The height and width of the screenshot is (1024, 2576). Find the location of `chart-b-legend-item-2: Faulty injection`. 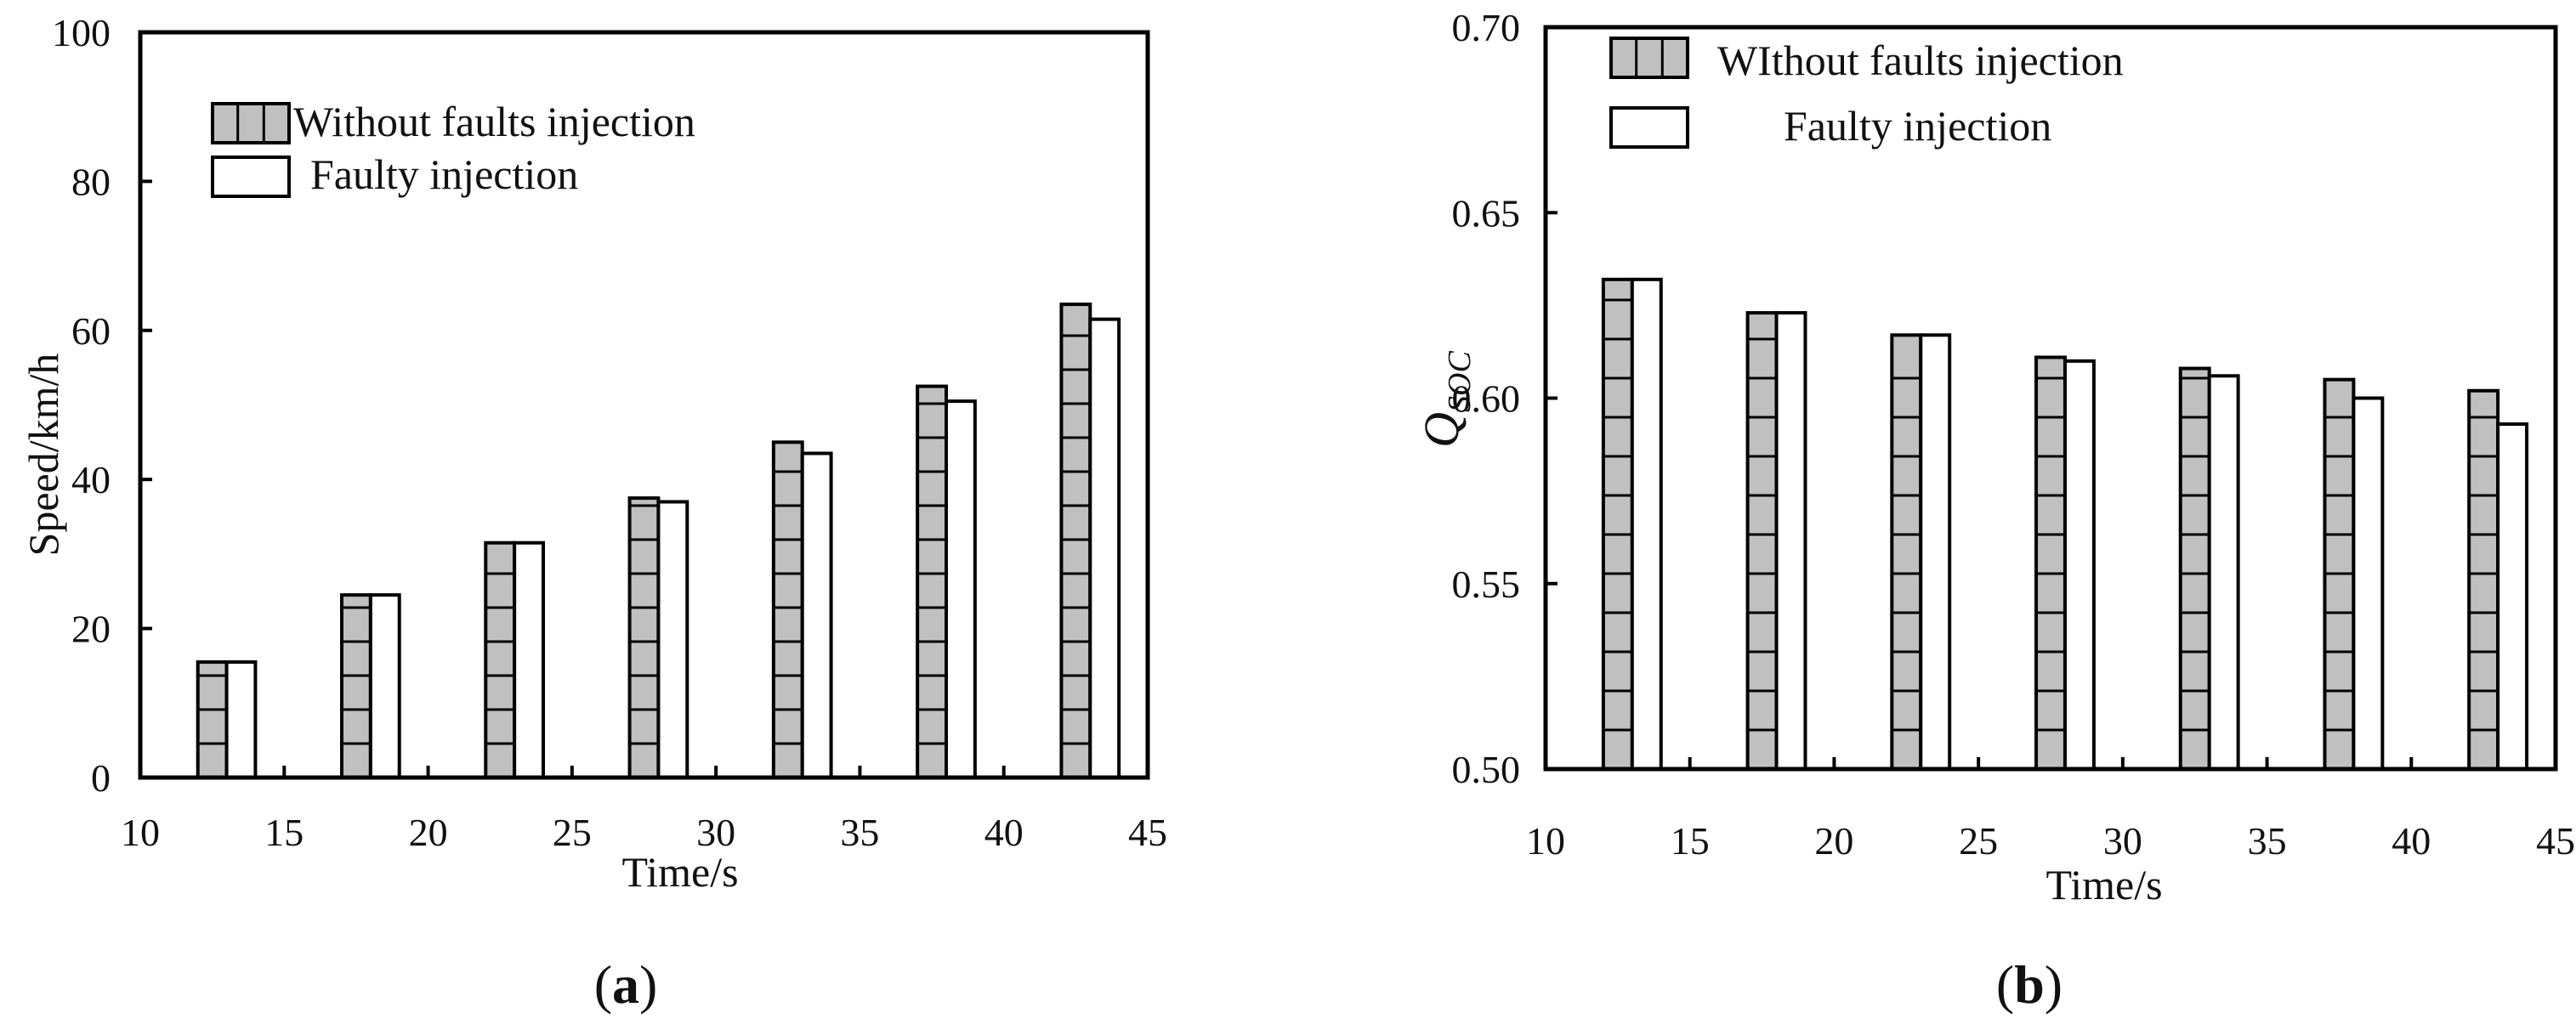

chart-b-legend-item-2: Faulty injection is located at coordinates (1830, 126).